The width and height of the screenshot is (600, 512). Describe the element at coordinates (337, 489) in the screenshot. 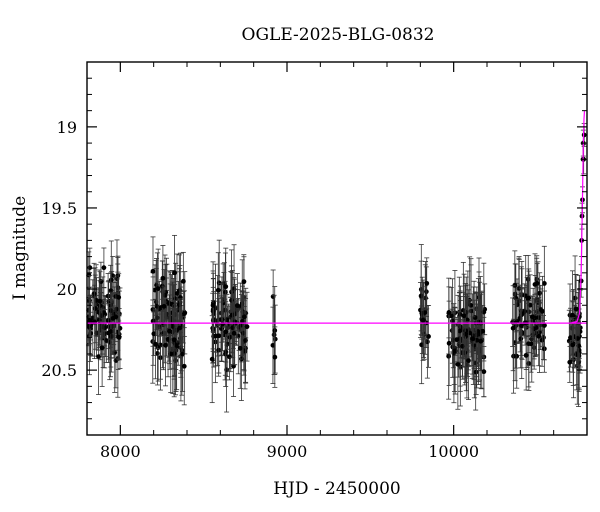

I see `x-axis-label: HJD - 2450000` at that location.